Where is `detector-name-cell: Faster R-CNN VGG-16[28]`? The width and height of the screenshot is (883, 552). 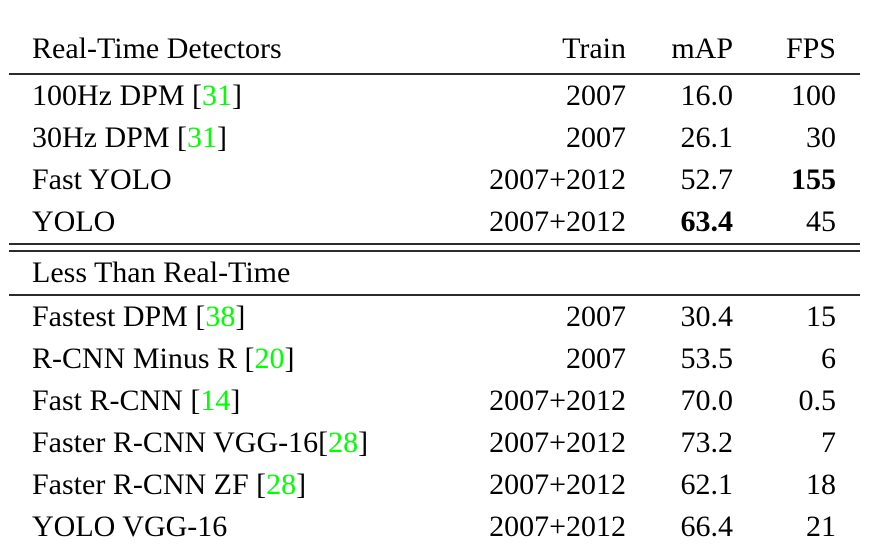 detector-name-cell: Faster R-CNN VGG-16[28] is located at coordinates (249, 443).